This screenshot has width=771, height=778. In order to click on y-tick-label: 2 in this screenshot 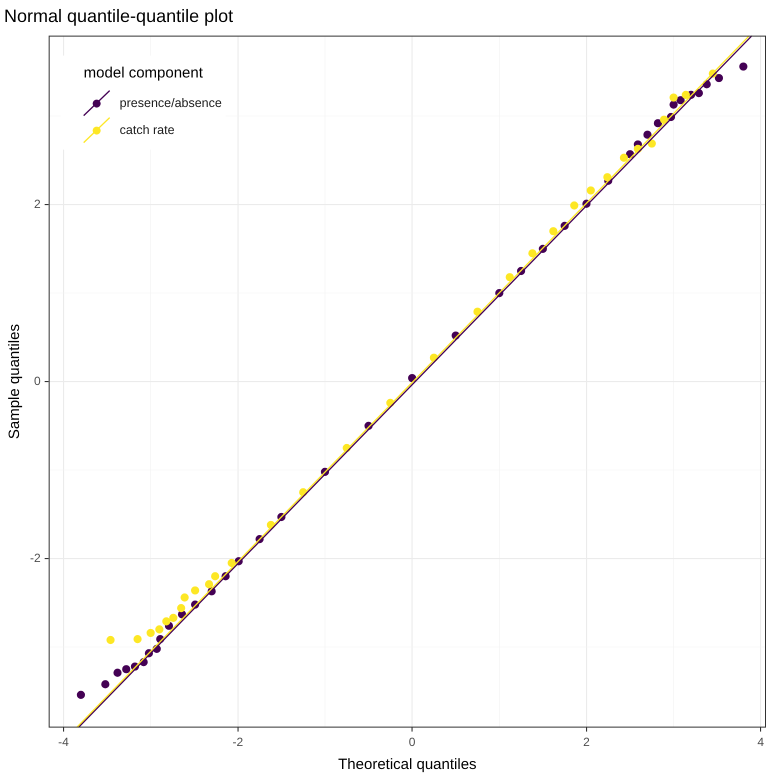, I will do `click(37, 203)`.